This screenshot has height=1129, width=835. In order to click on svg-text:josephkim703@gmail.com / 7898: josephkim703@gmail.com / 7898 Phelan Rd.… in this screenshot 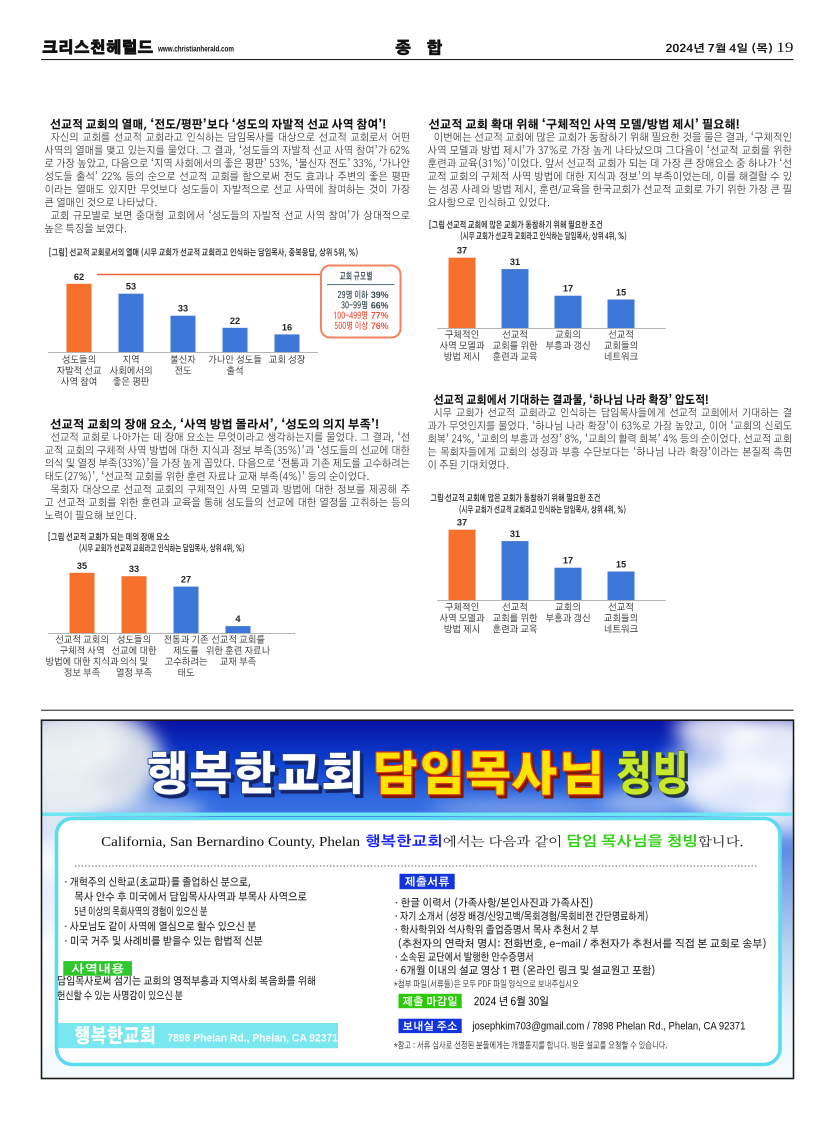, I will do `click(609, 1027)`.